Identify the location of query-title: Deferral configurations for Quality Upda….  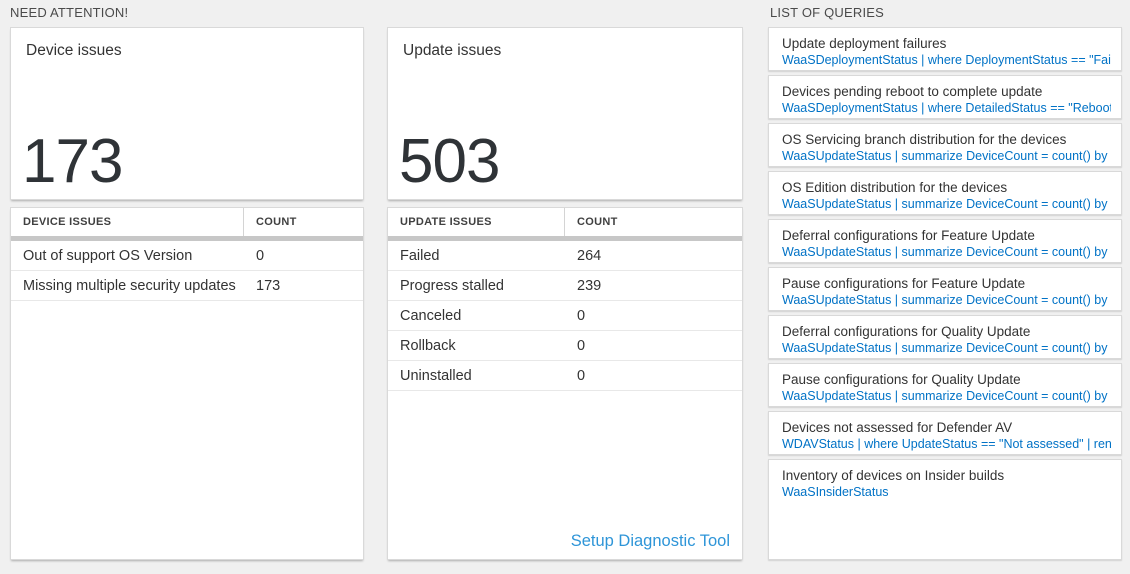
(906, 331).